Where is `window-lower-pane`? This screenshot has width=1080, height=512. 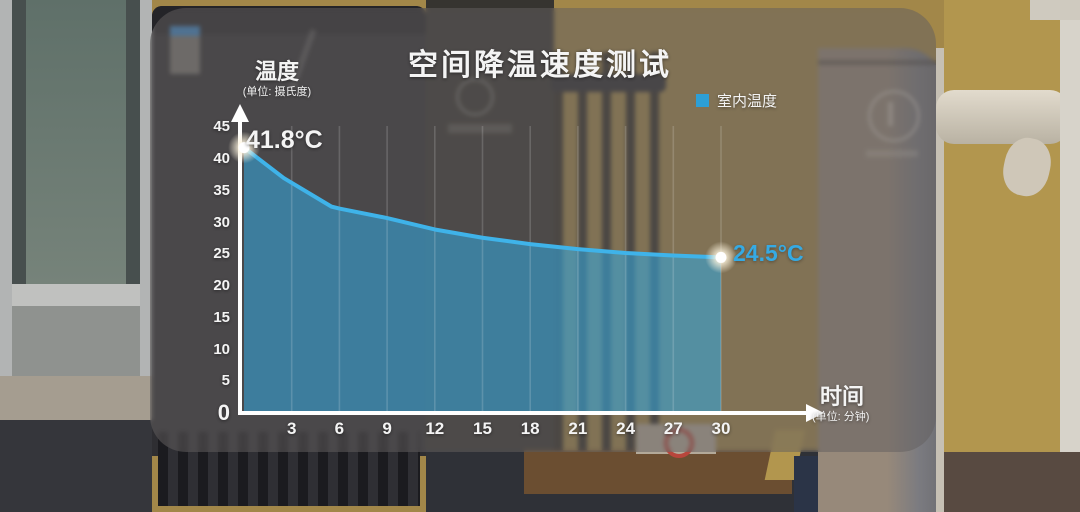 window-lower-pane is located at coordinates (76, 341).